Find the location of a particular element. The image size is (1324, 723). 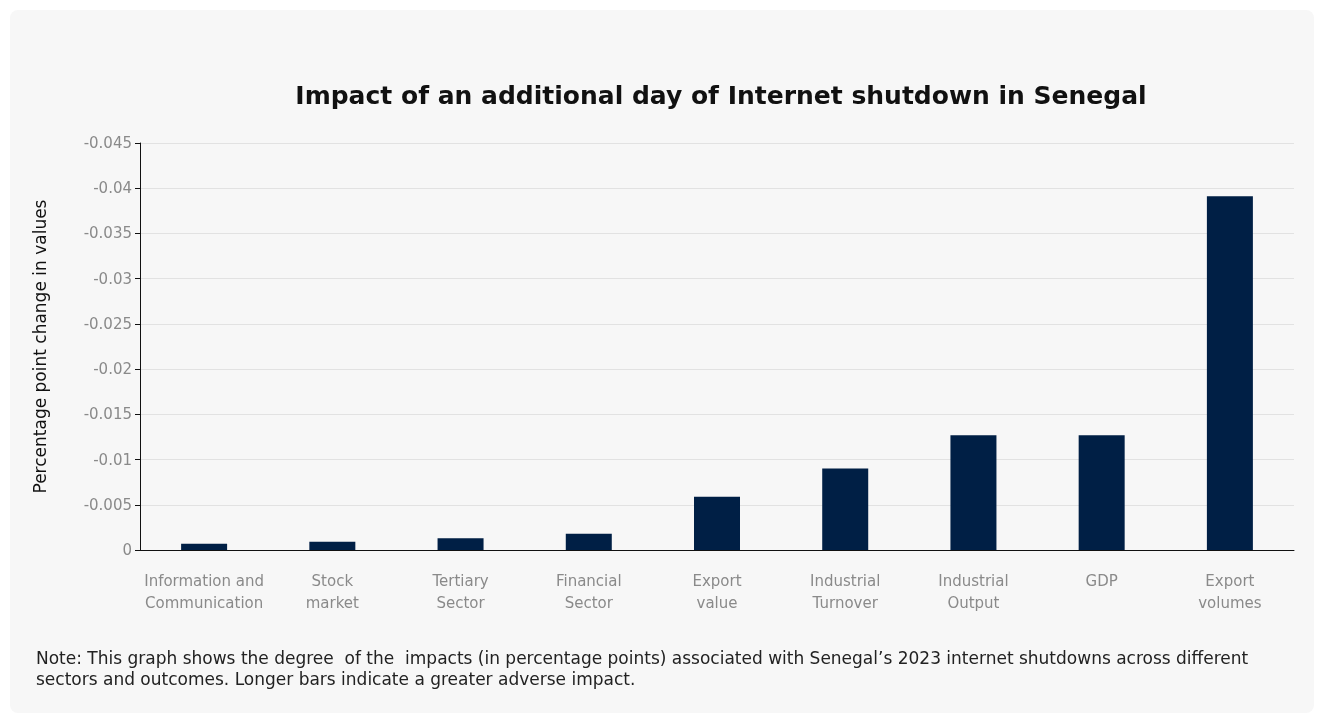

y-tick-label: -0.005 is located at coordinates (107, 504).